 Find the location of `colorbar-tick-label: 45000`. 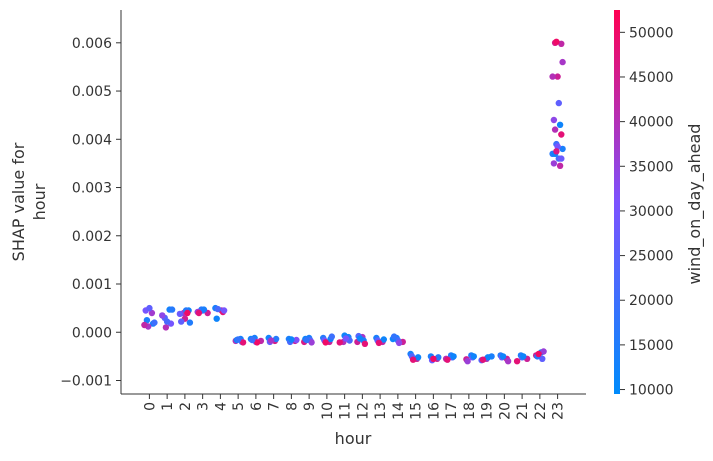

colorbar-tick-label: 45000 is located at coordinates (651, 78).